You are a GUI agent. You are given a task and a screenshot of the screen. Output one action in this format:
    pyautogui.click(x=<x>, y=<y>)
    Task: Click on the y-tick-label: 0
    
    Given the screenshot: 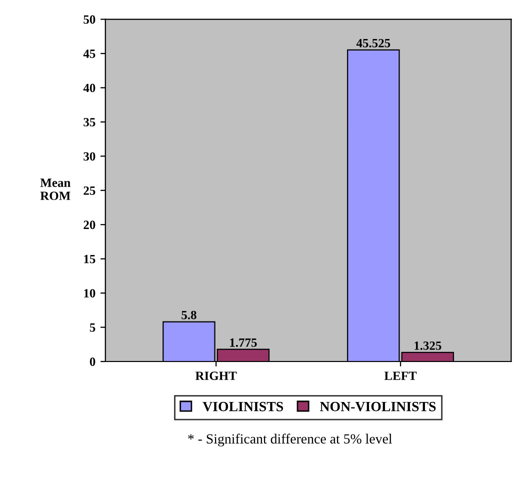 What is the action you would take?
    pyautogui.click(x=93, y=362)
    